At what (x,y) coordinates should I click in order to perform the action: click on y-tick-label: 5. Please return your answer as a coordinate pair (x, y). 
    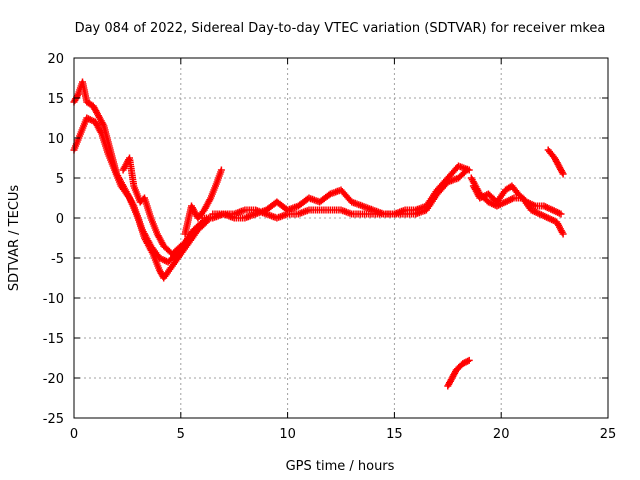
    Looking at the image, I should click on (60, 179).